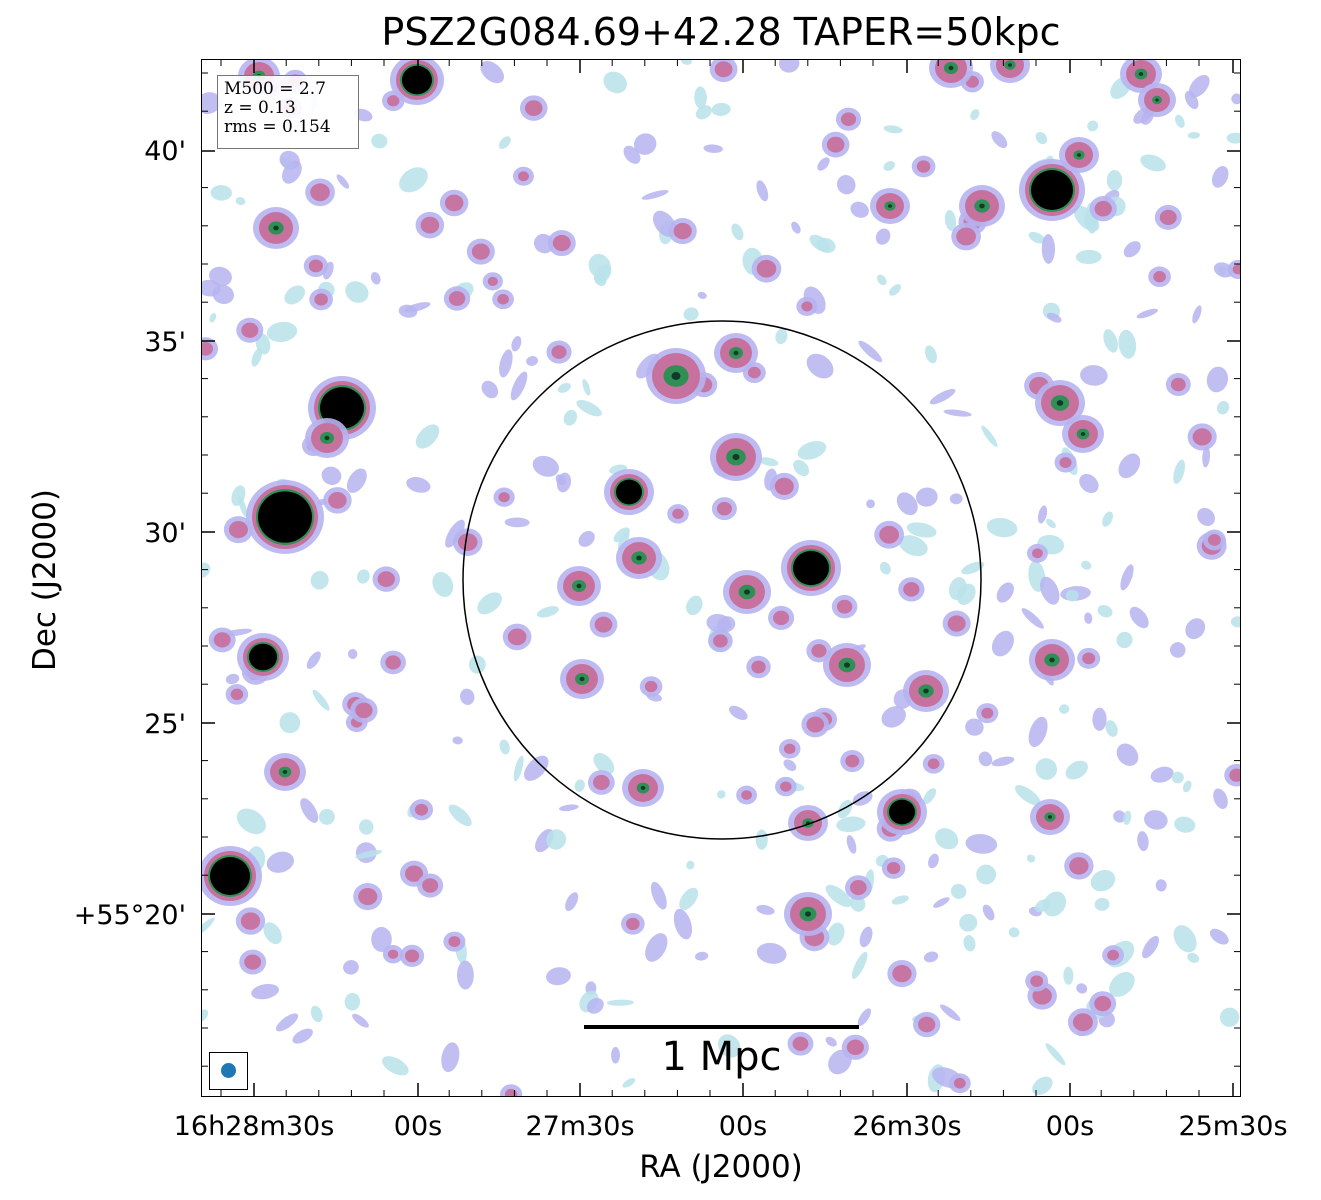  Describe the element at coordinates (418, 1126) in the screenshot. I see `ra-tick-label: 00s` at that location.